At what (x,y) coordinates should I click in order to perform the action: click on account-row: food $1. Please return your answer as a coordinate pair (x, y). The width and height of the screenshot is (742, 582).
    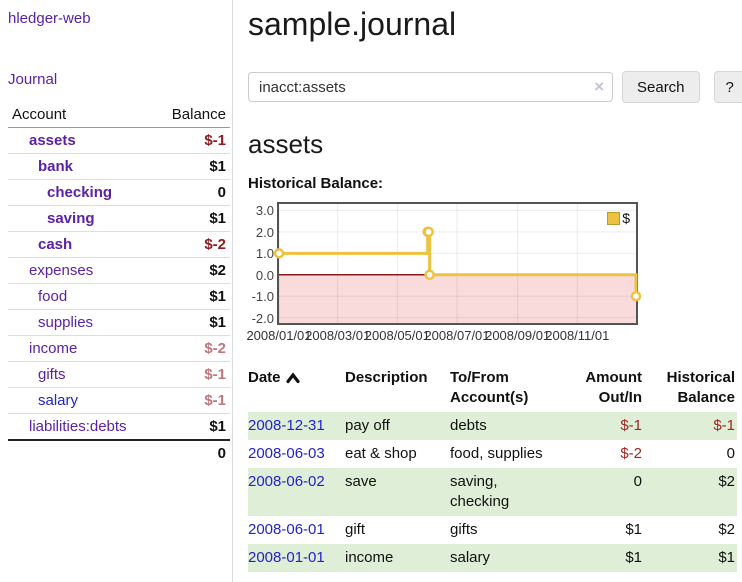
    Looking at the image, I should click on (119, 296).